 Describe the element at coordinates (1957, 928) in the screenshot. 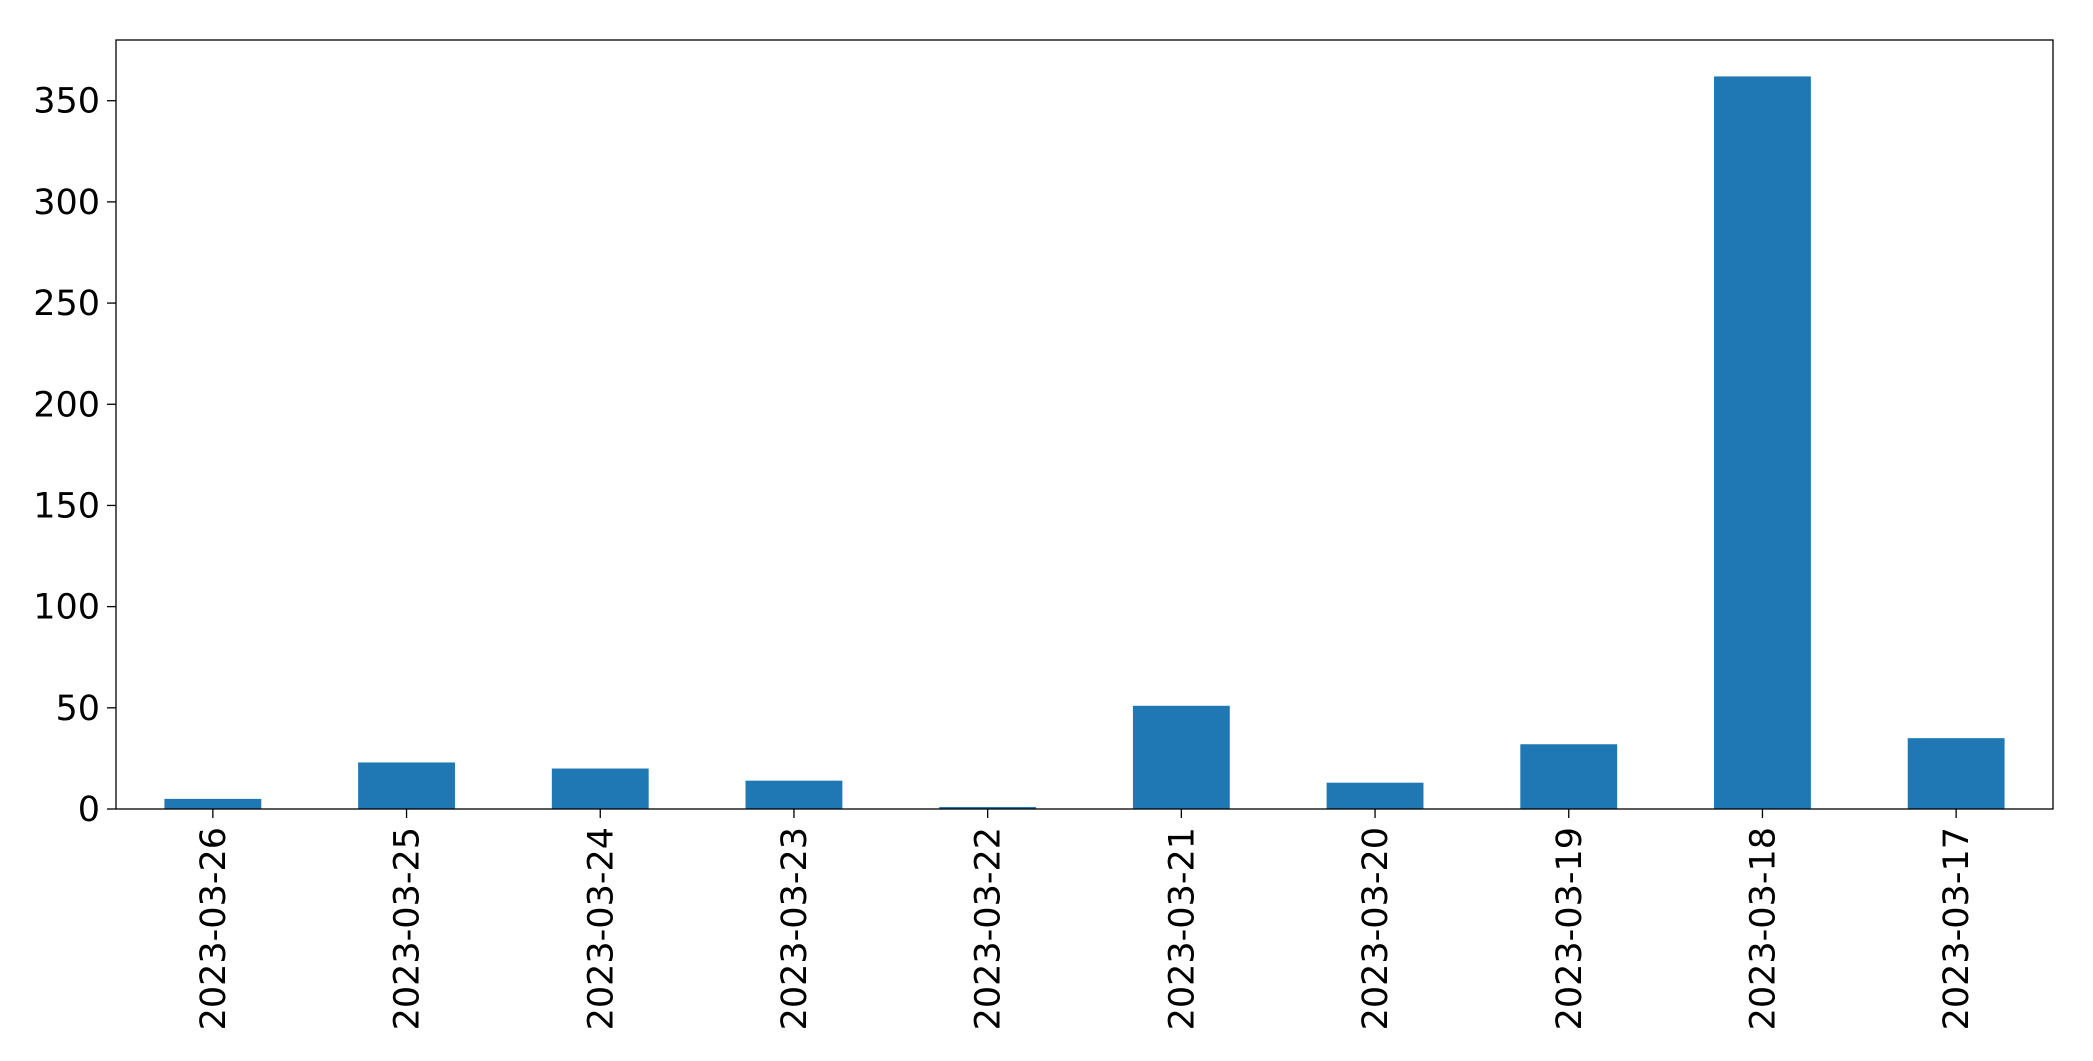

I see `x-tick-label: 2023-03-17` at that location.